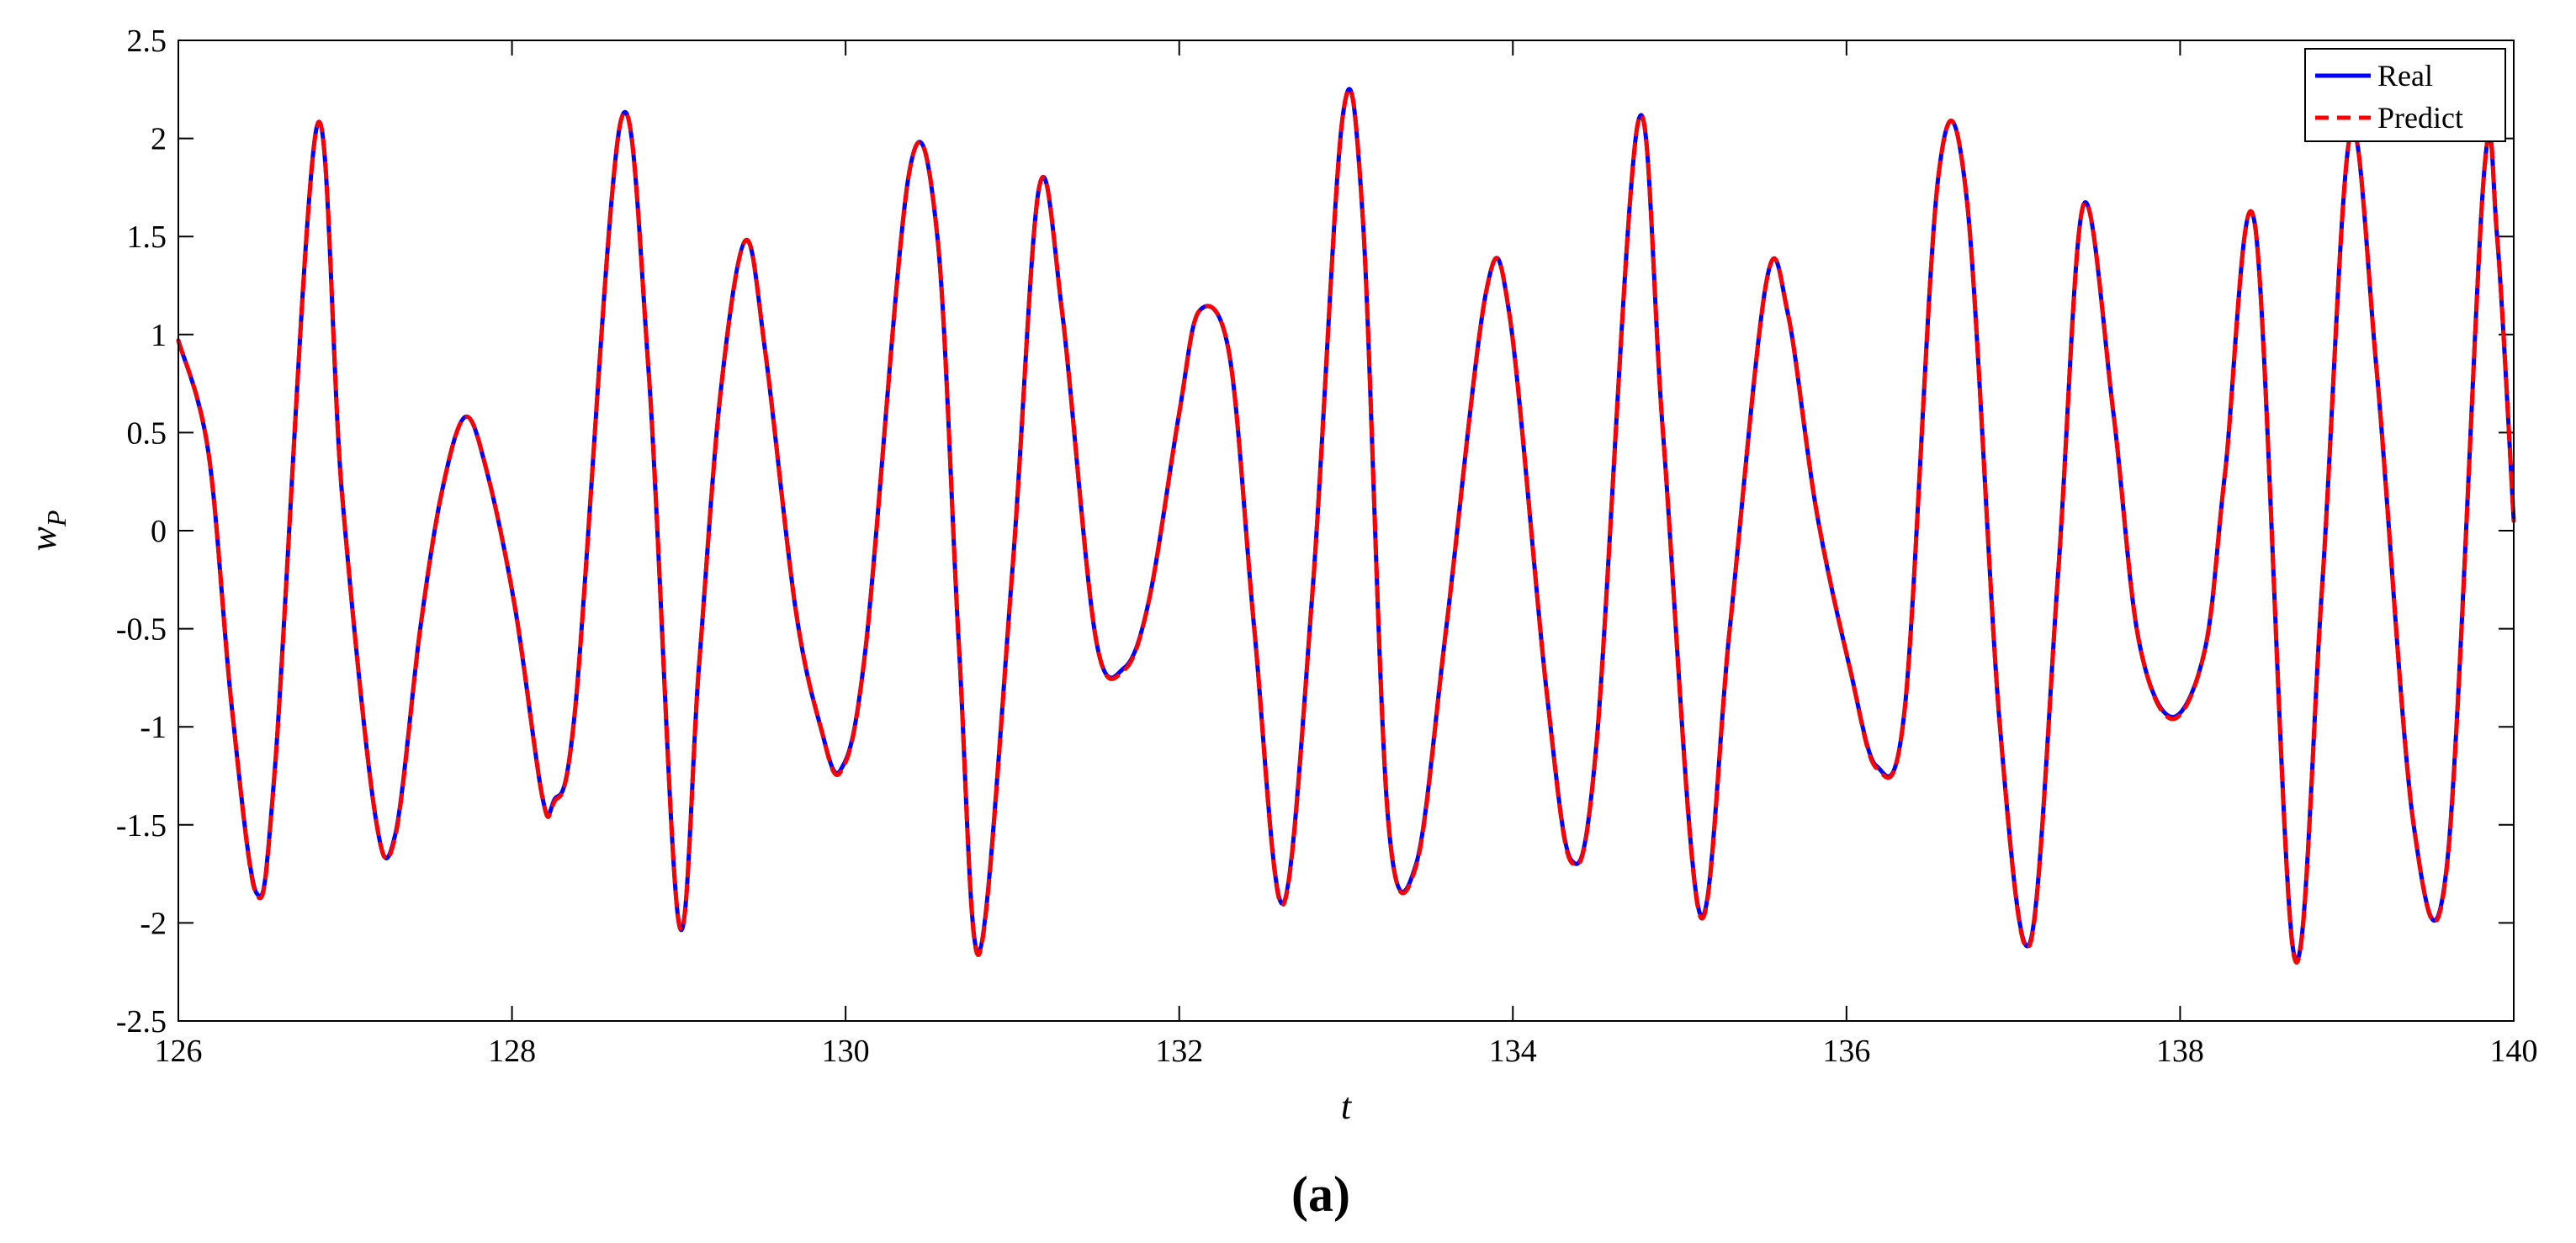  I want to click on y-tick-label: 1, so click(159, 336).